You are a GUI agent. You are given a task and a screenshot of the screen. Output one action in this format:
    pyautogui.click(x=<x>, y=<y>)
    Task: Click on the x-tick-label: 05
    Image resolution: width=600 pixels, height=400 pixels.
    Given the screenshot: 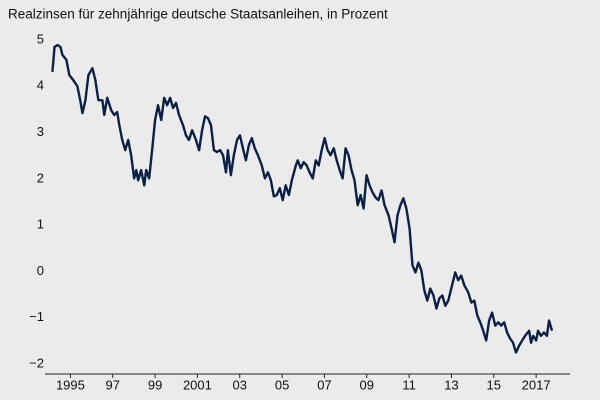 What is the action you would take?
    pyautogui.click(x=282, y=384)
    